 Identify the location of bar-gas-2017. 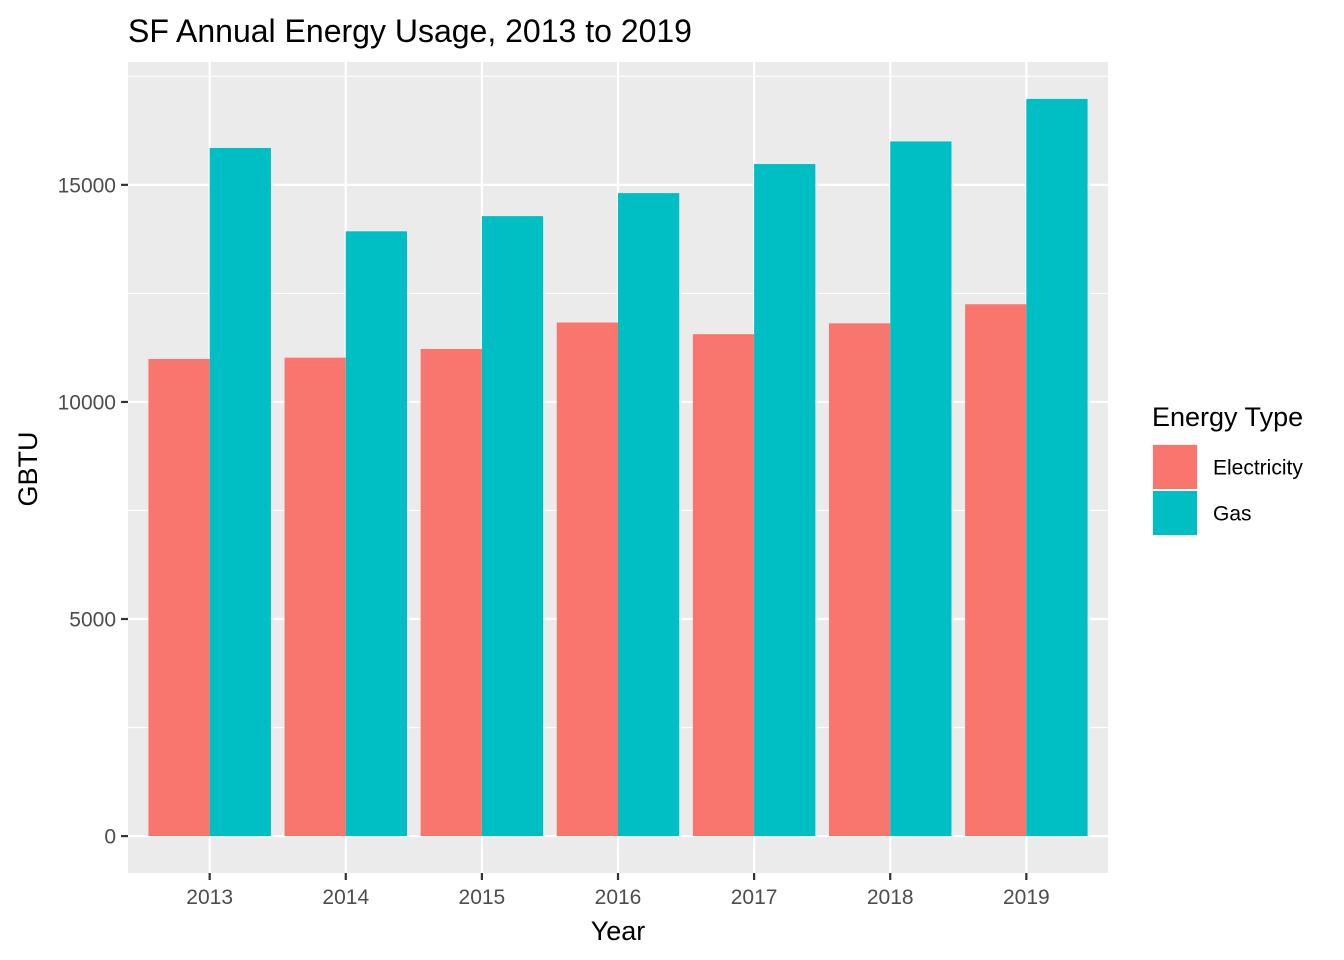
(785, 500).